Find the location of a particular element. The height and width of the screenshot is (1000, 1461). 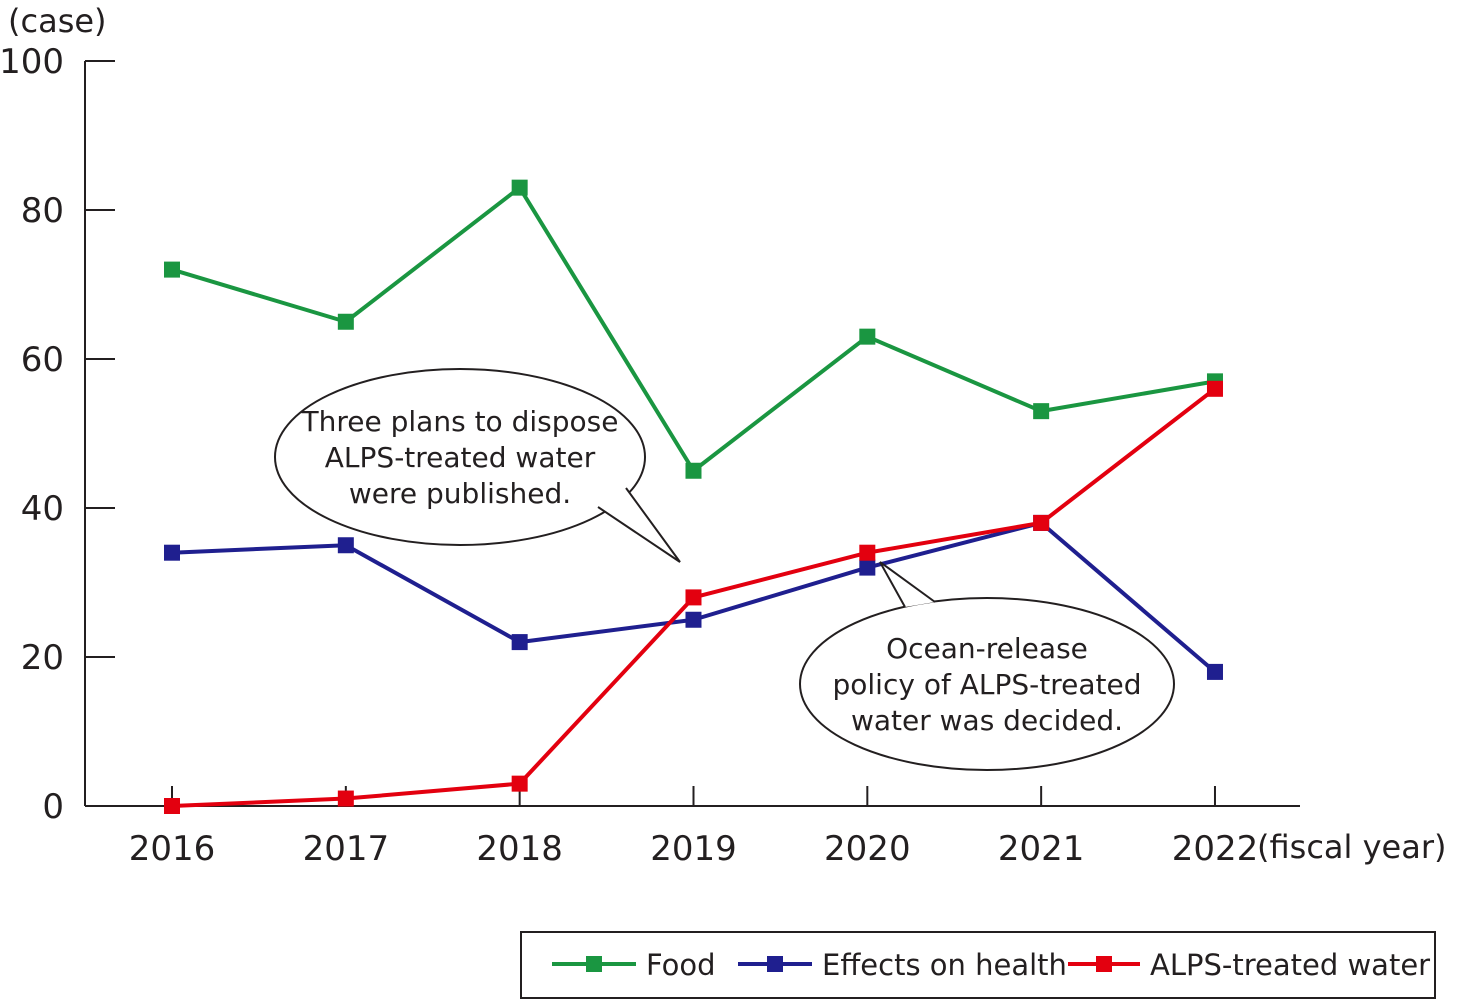

x-tick-label: 2021 is located at coordinates (1041, 849).